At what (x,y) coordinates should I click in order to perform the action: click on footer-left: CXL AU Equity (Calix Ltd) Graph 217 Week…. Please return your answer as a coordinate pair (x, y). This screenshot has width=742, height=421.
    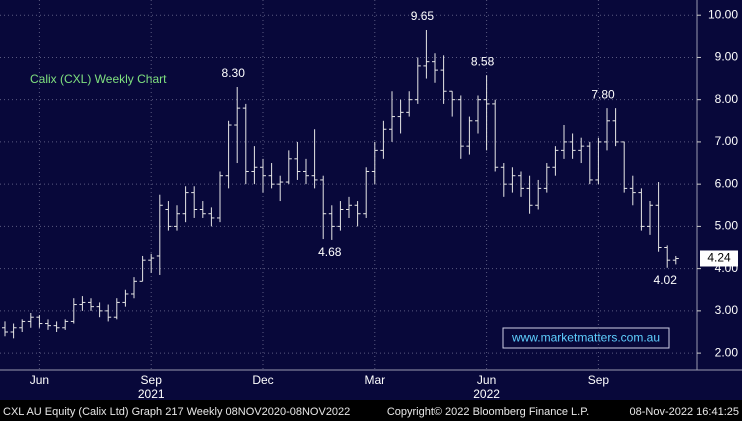
    Looking at the image, I should click on (176, 412).